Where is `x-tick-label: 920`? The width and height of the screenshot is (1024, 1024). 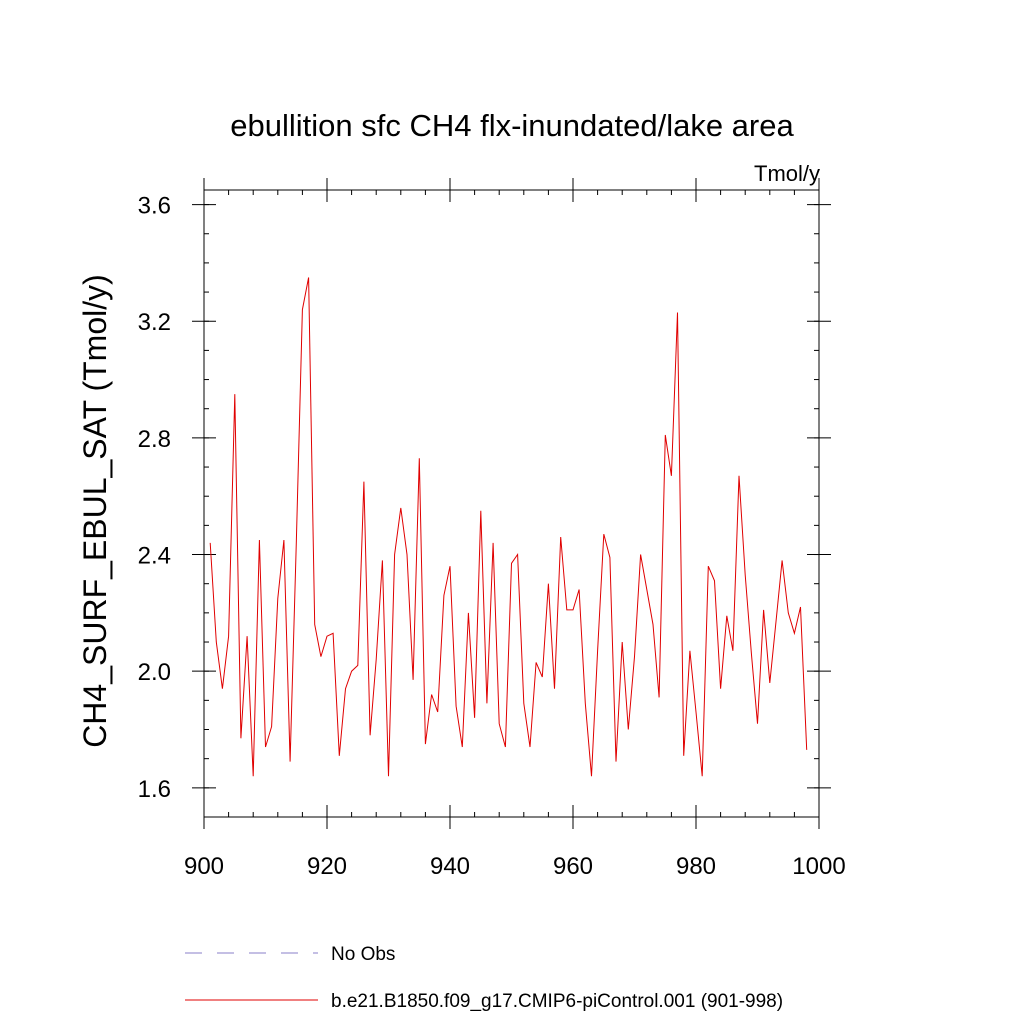 x-tick-label: 920 is located at coordinates (327, 866).